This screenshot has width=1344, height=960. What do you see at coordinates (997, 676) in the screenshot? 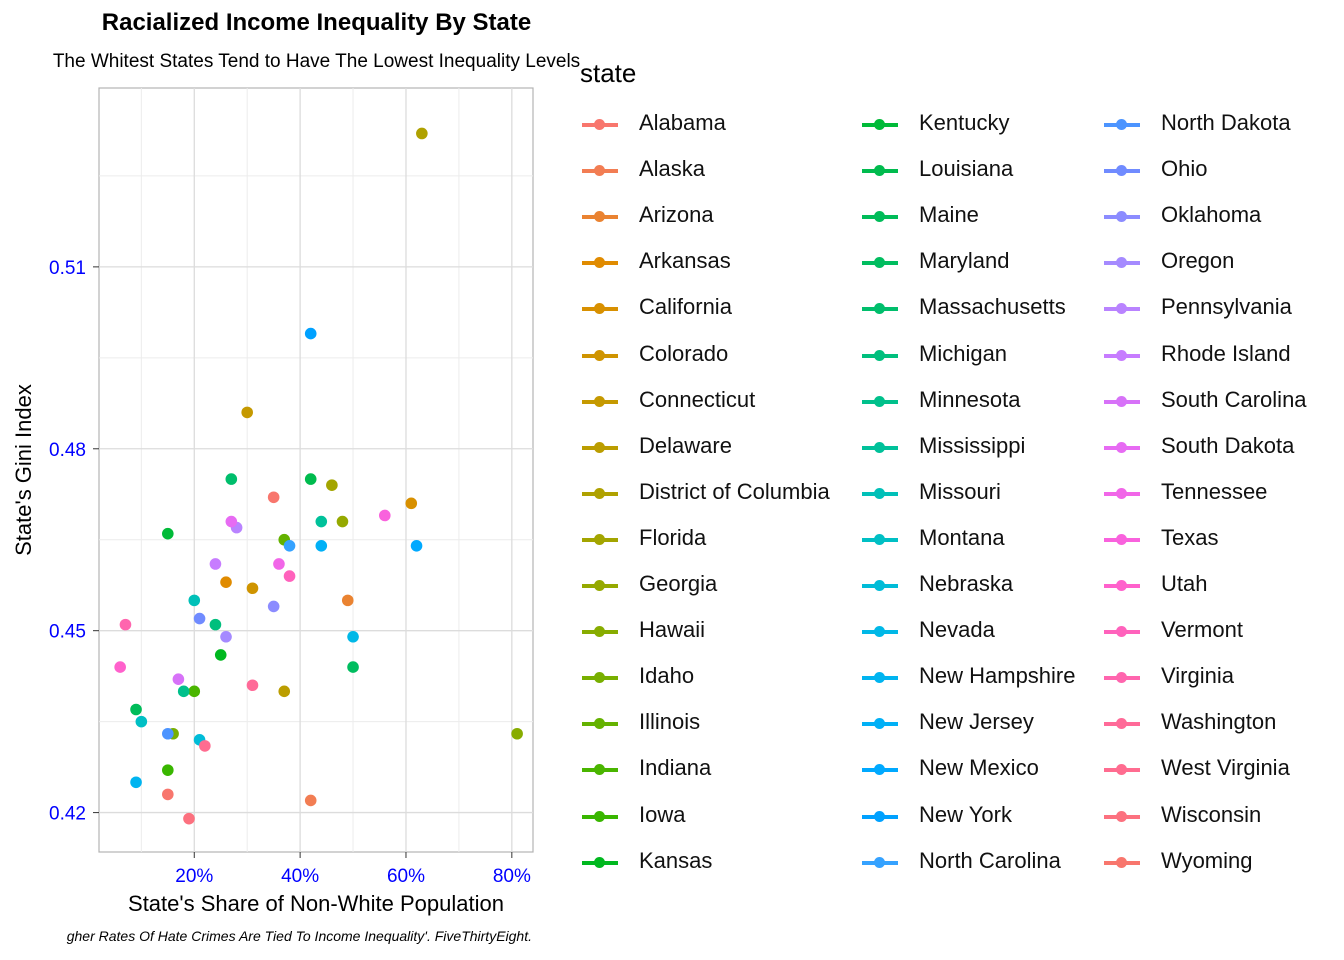
I see `legend-label: New Hampshire` at bounding box center [997, 676].